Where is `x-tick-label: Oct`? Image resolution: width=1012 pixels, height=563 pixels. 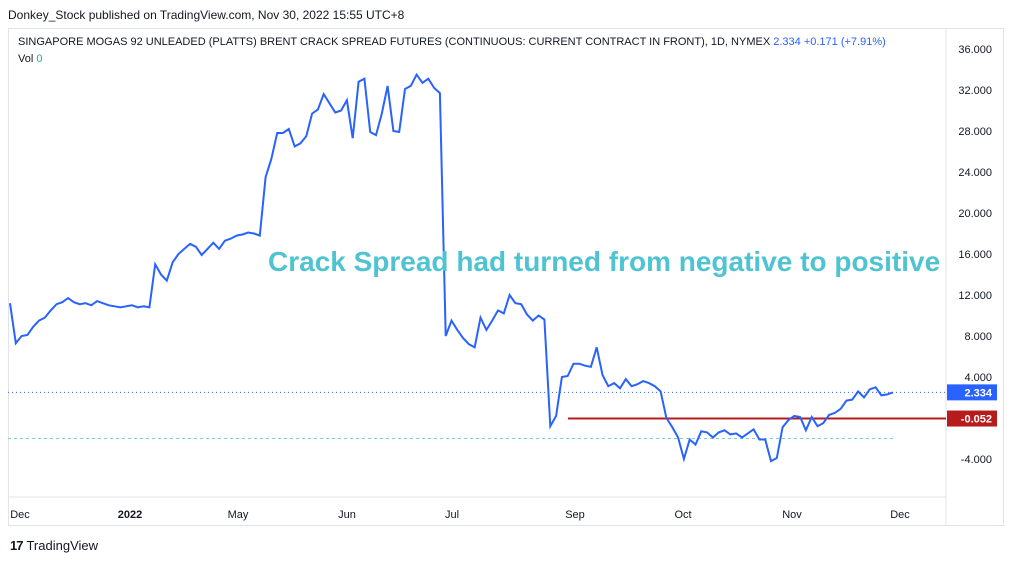 x-tick-label: Oct is located at coordinates (682, 515).